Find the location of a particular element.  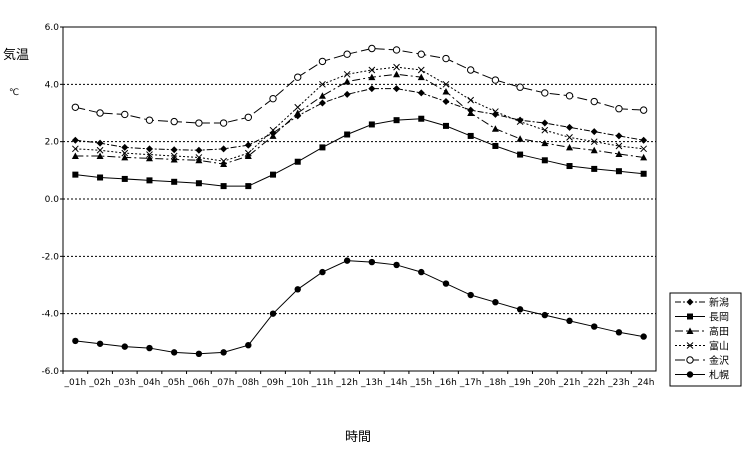

x-tick-label: _01h is located at coordinates (75, 383).